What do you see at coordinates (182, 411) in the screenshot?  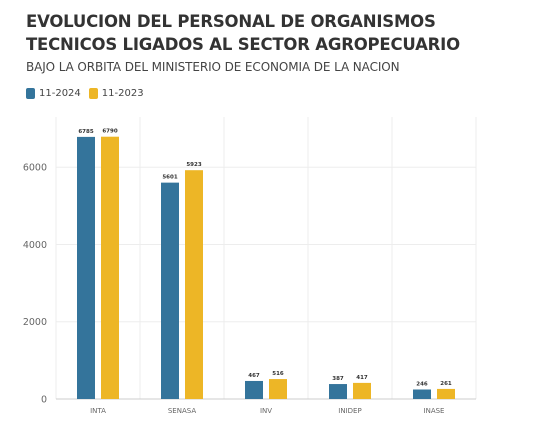 I see `x-category-label: SENASA` at bounding box center [182, 411].